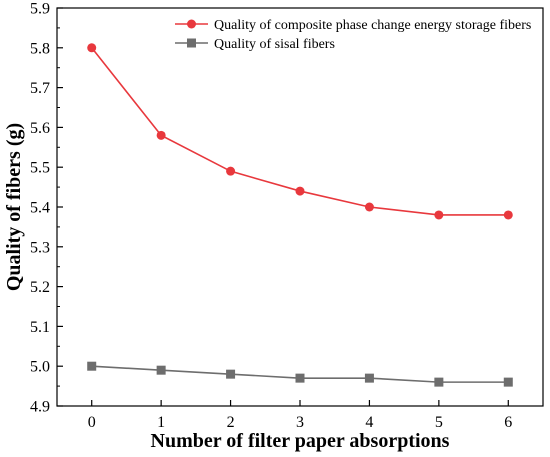 Image resolution: width=550 pixels, height=457 pixels. I want to click on y-tick-label: 5.2, so click(40, 287).